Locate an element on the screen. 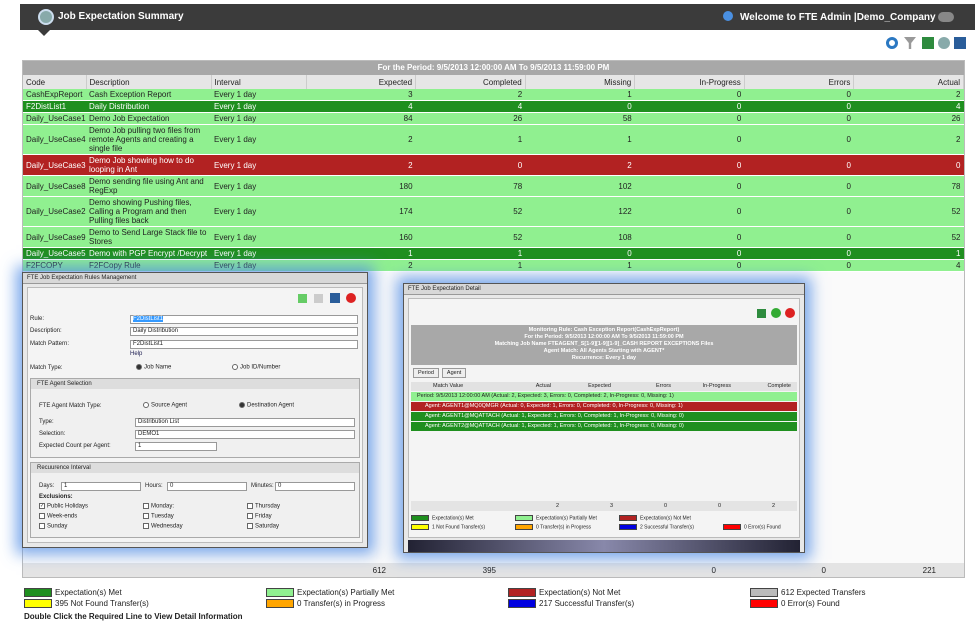 Image resolution: width=975 pixels, height=625 pixels. option-label: Destination Agent is located at coordinates (271, 405).